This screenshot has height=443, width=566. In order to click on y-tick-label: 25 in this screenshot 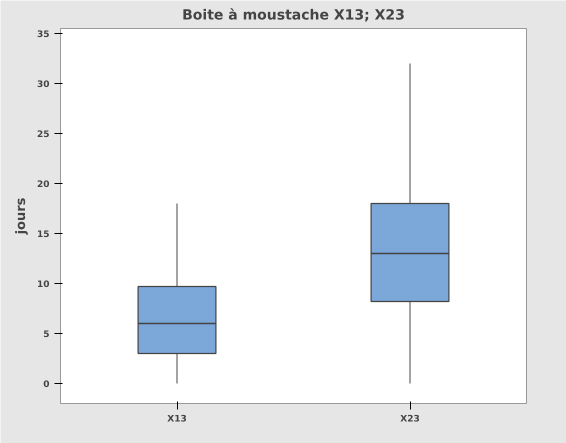, I will do `click(43, 135)`.